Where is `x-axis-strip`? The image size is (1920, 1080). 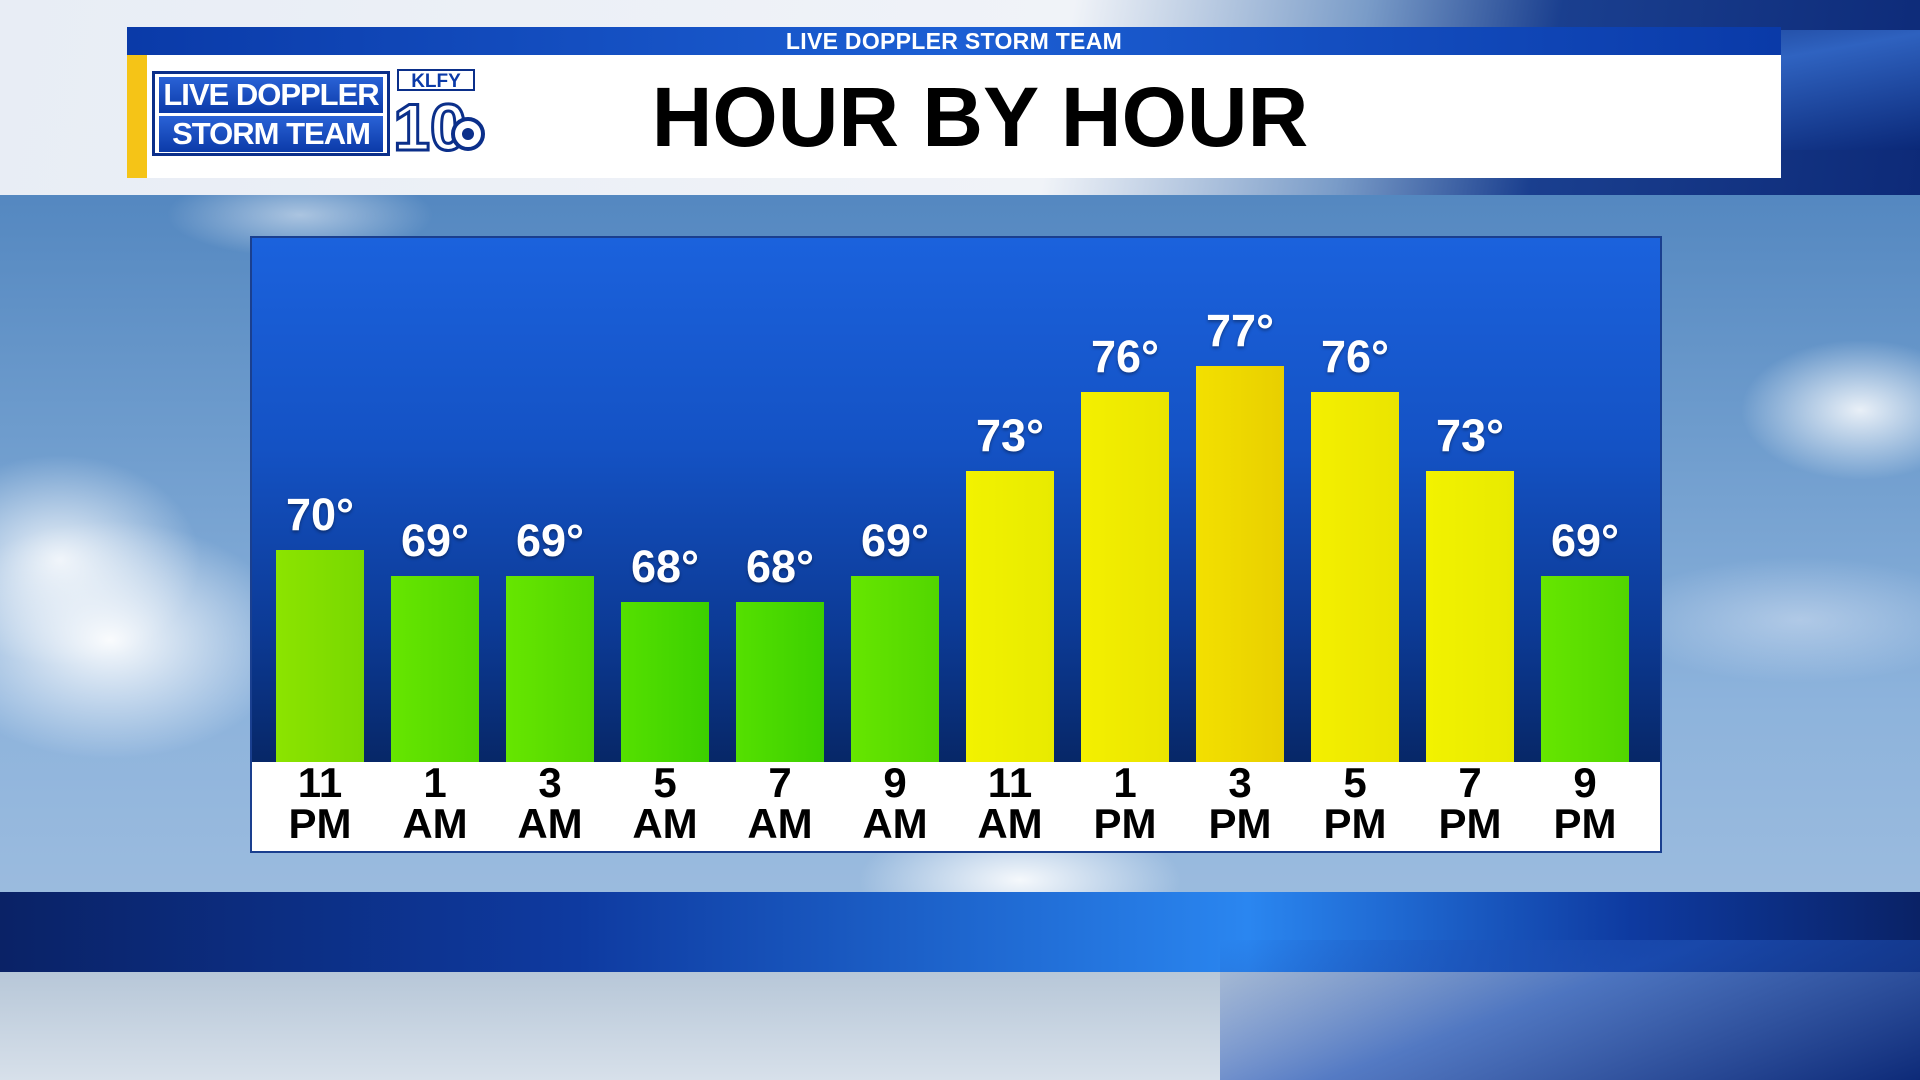
x-axis-strip is located at coordinates (956, 806).